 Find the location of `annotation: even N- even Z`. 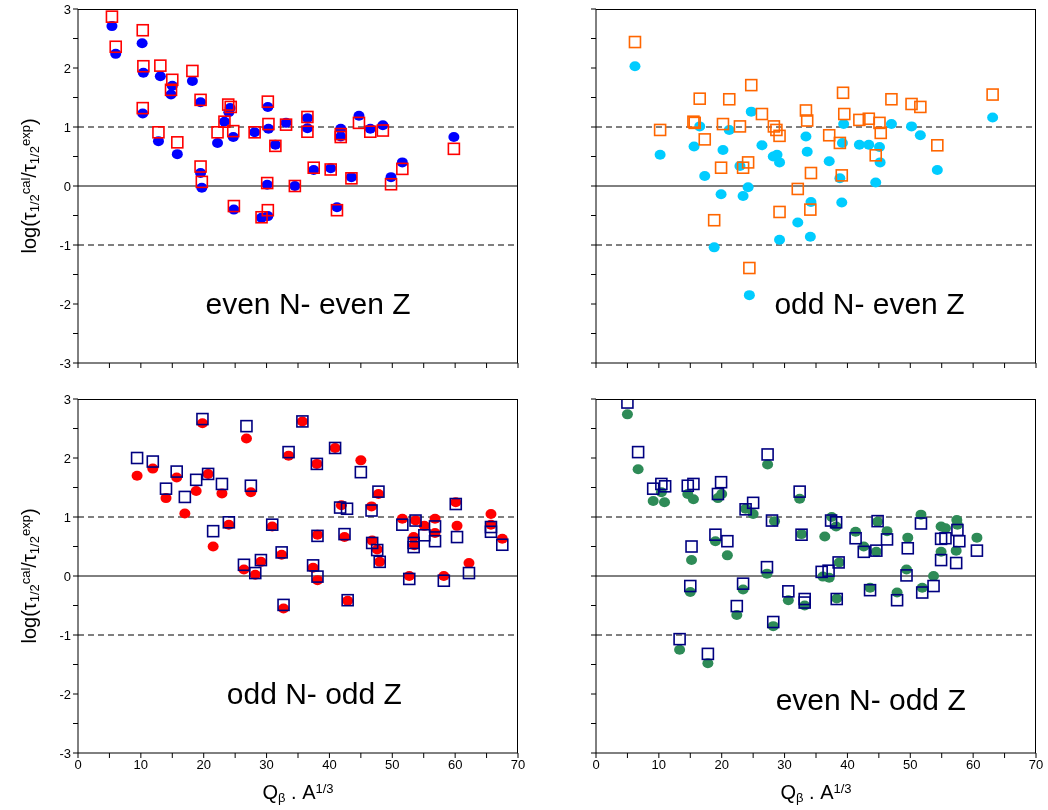

annotation: even N- even Z is located at coordinates (308, 304).